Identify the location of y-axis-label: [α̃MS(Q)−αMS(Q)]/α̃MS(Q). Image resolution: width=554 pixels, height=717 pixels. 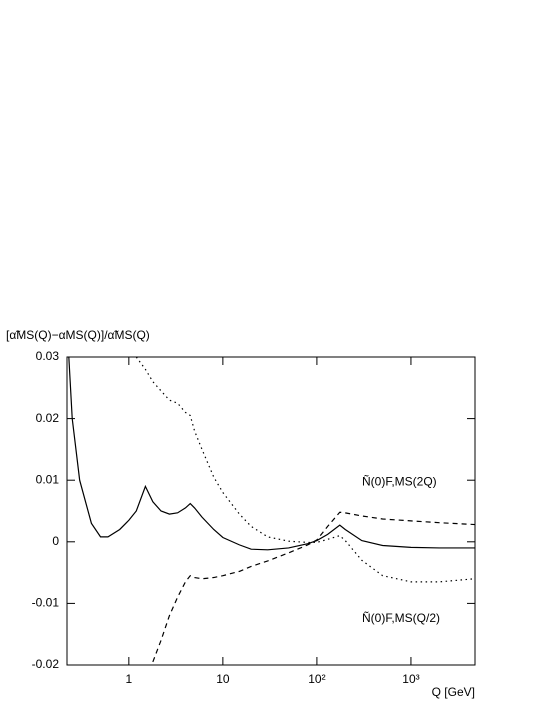
(78, 335).